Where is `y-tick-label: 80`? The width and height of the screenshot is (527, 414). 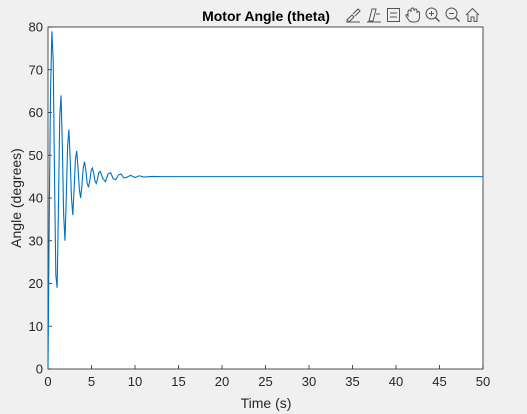 y-tick-label: 80 is located at coordinates (36, 27).